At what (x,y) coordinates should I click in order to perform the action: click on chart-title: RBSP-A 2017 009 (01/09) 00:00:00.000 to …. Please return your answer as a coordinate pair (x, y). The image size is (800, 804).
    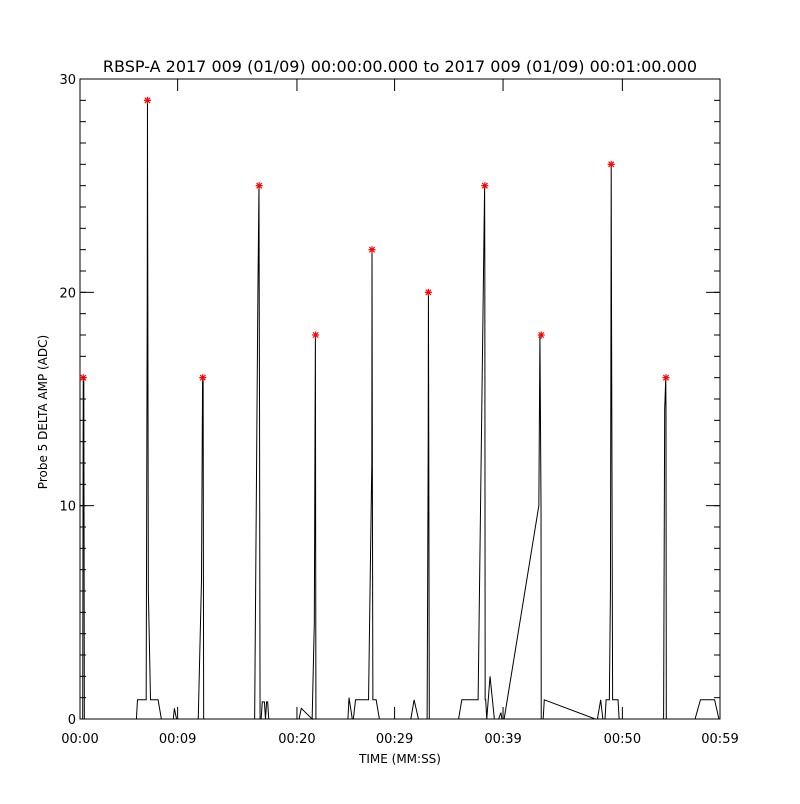
    Looking at the image, I should click on (400, 66).